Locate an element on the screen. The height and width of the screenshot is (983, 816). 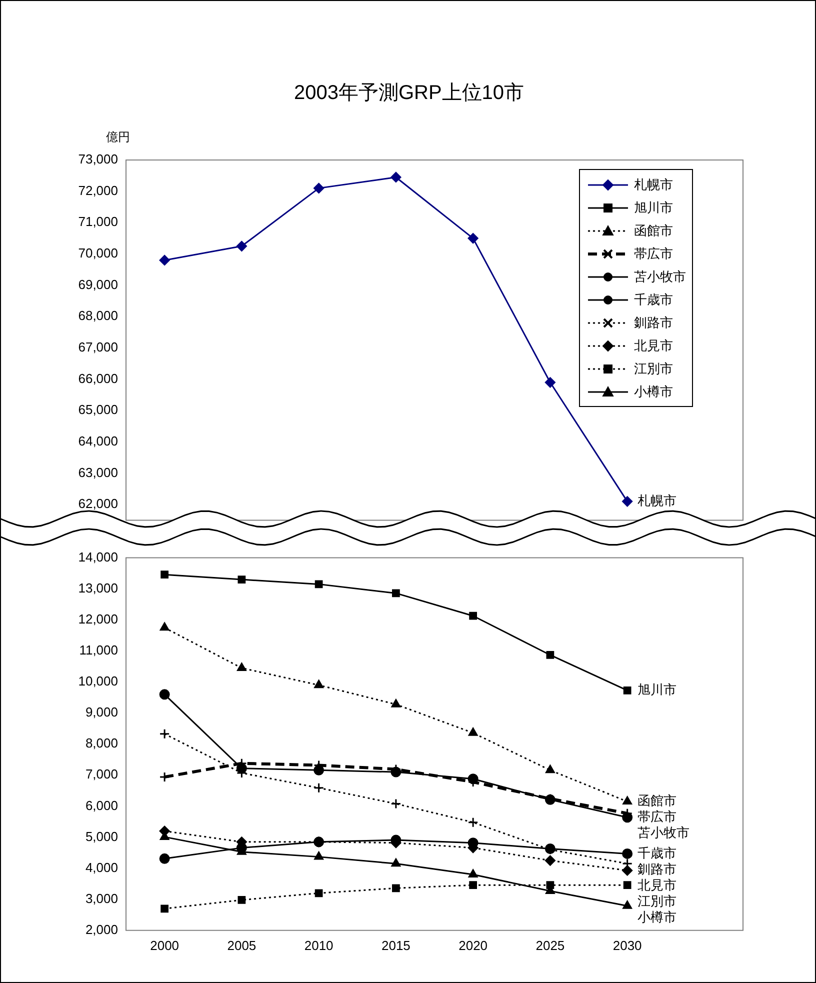
legend-label: 小樽市 is located at coordinates (653, 391).